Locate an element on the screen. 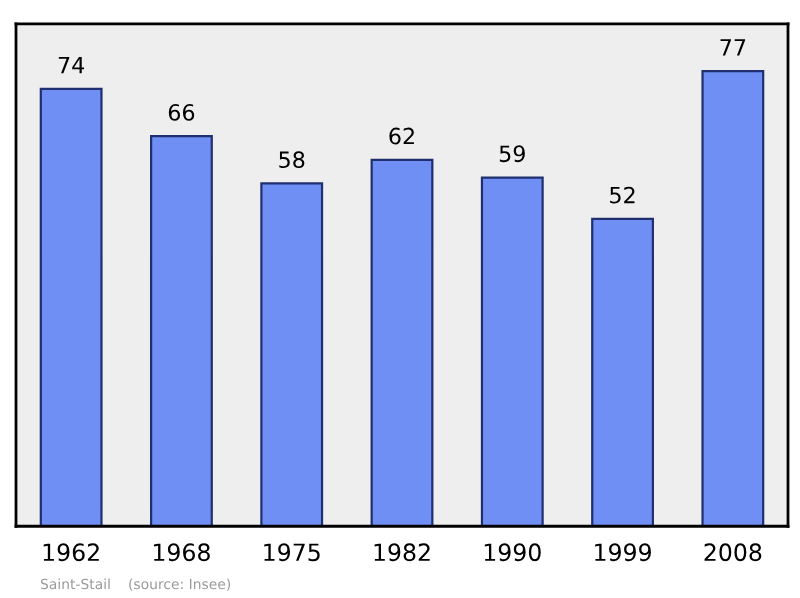 Image resolution: width=800 pixels, height=598 pixels. data-label: 58 is located at coordinates (292, 160).